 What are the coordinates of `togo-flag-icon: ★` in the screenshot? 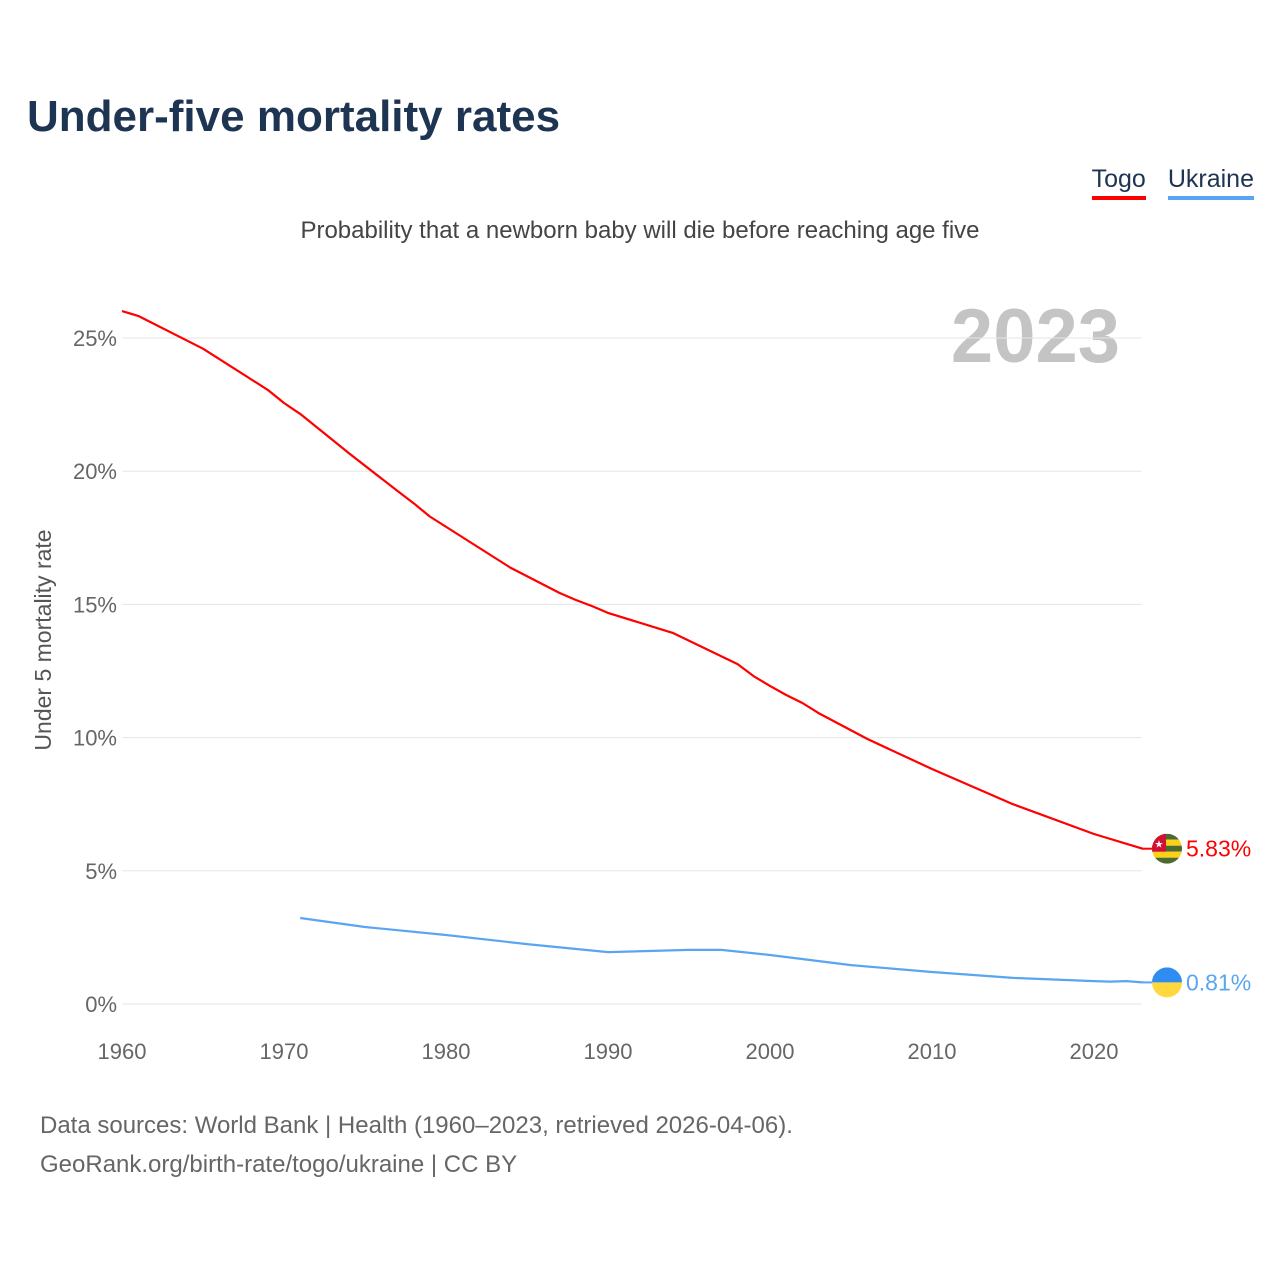 It's located at (1167, 848).